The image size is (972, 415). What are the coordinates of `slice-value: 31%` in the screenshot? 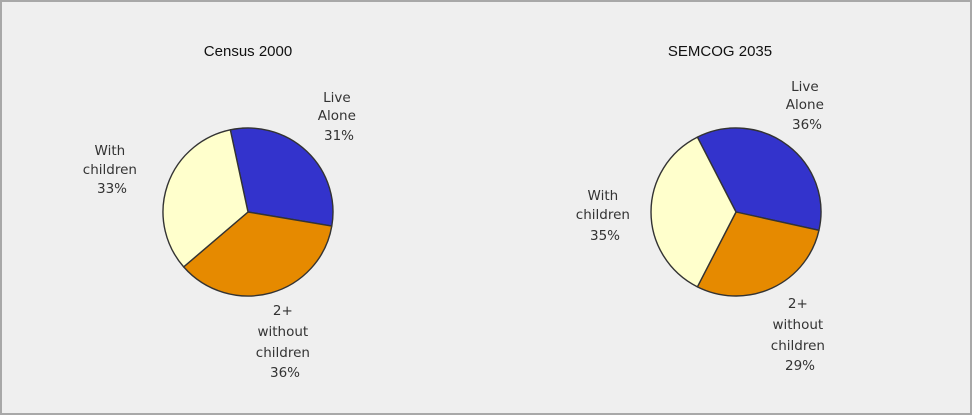 It's located at (339, 136).